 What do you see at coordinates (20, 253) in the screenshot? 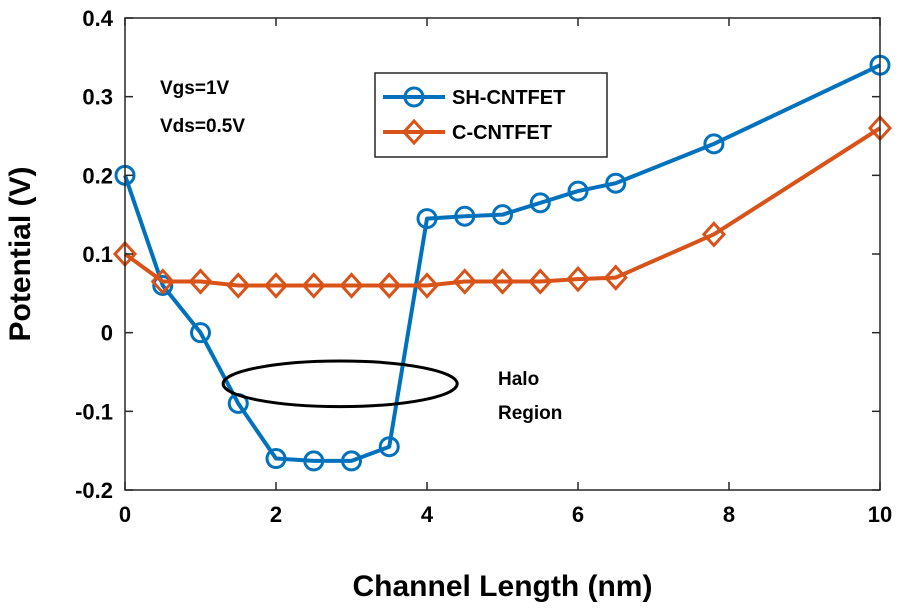
I see `y-axis-label: Potential (V)` at bounding box center [20, 253].